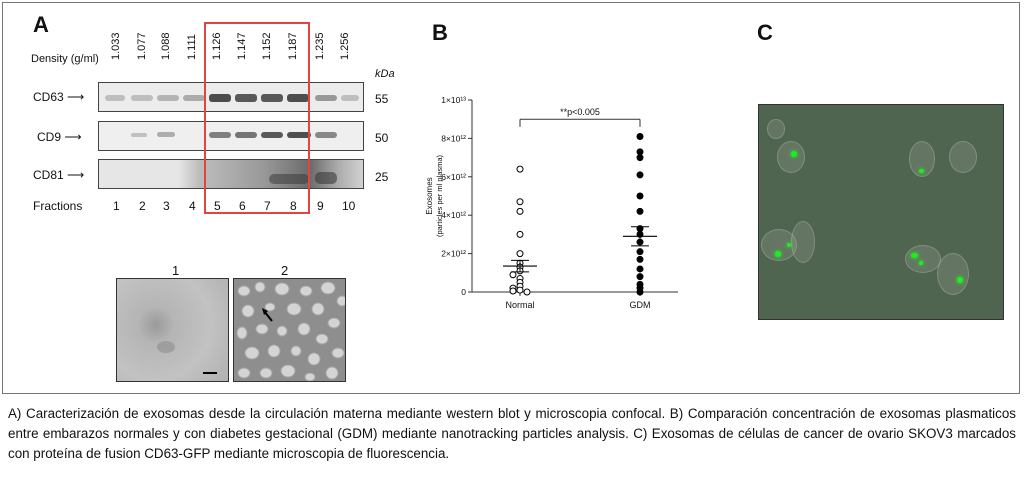 The height and width of the screenshot is (480, 1024). Describe the element at coordinates (463, 292) in the screenshot. I see `y-tick-label: 0` at that location.